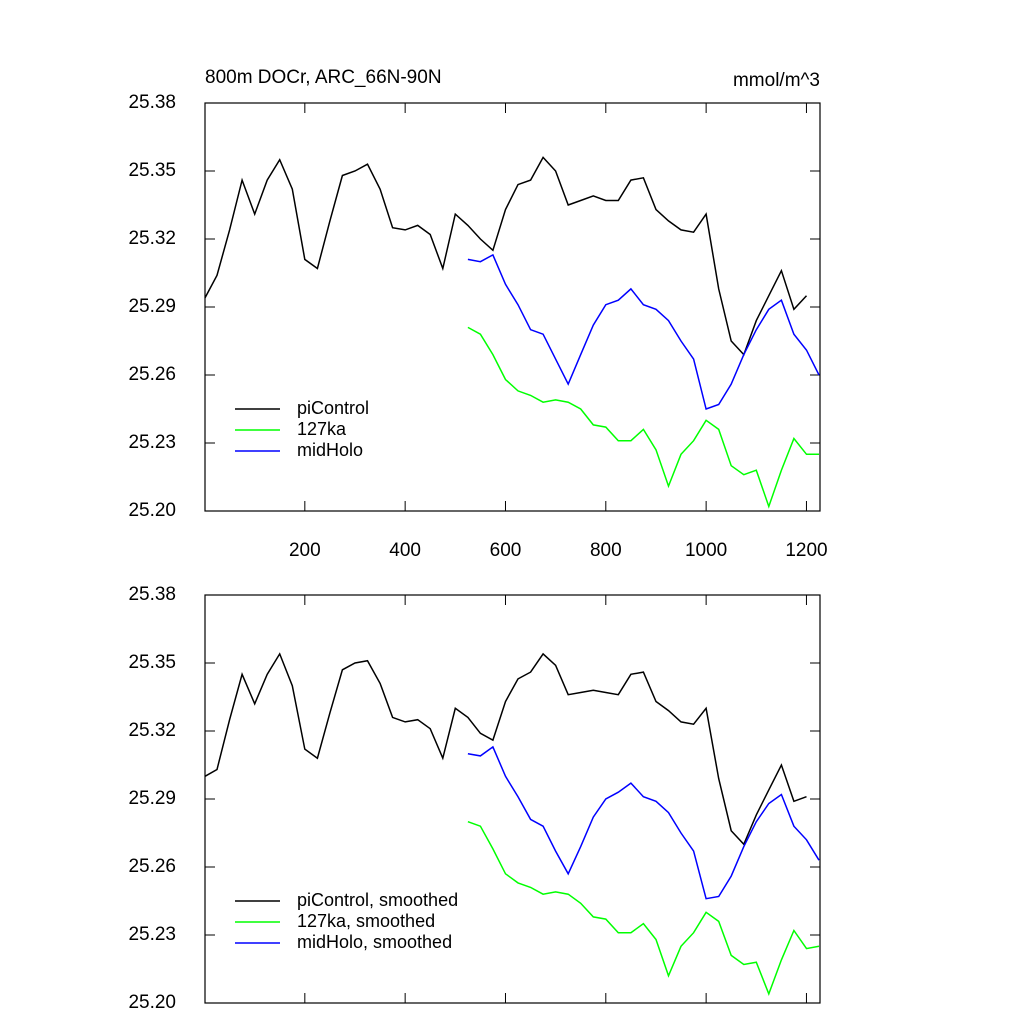 This screenshot has width=1024, height=1024. I want to click on legend-label: midHolo, smoothed, so click(374, 942).